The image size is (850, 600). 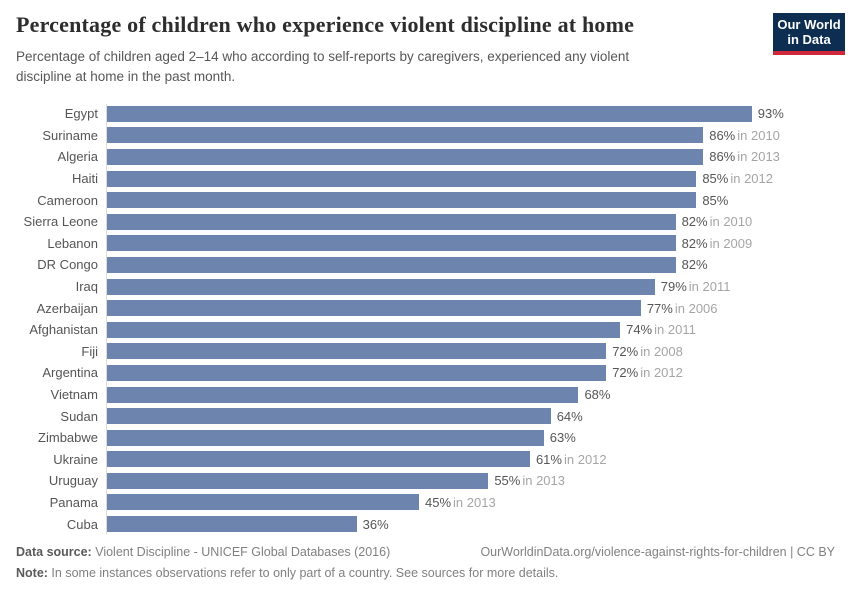 I want to click on note-label: Note:, so click(x=32, y=573).